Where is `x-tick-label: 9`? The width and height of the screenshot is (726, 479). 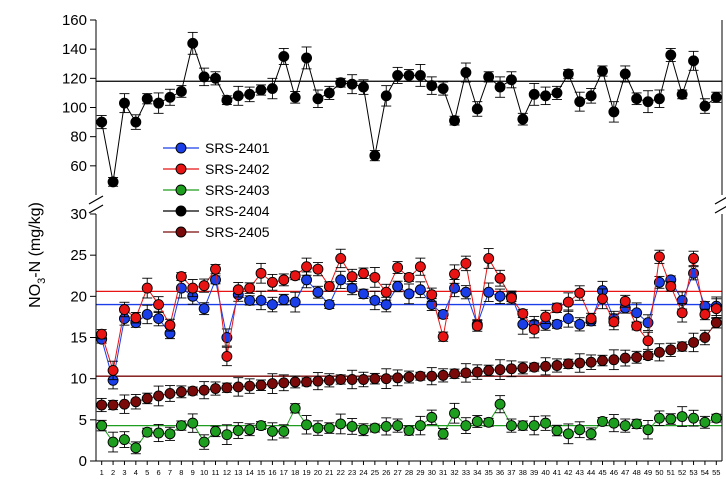
x-tick-label: 9 is located at coordinates (193, 472).